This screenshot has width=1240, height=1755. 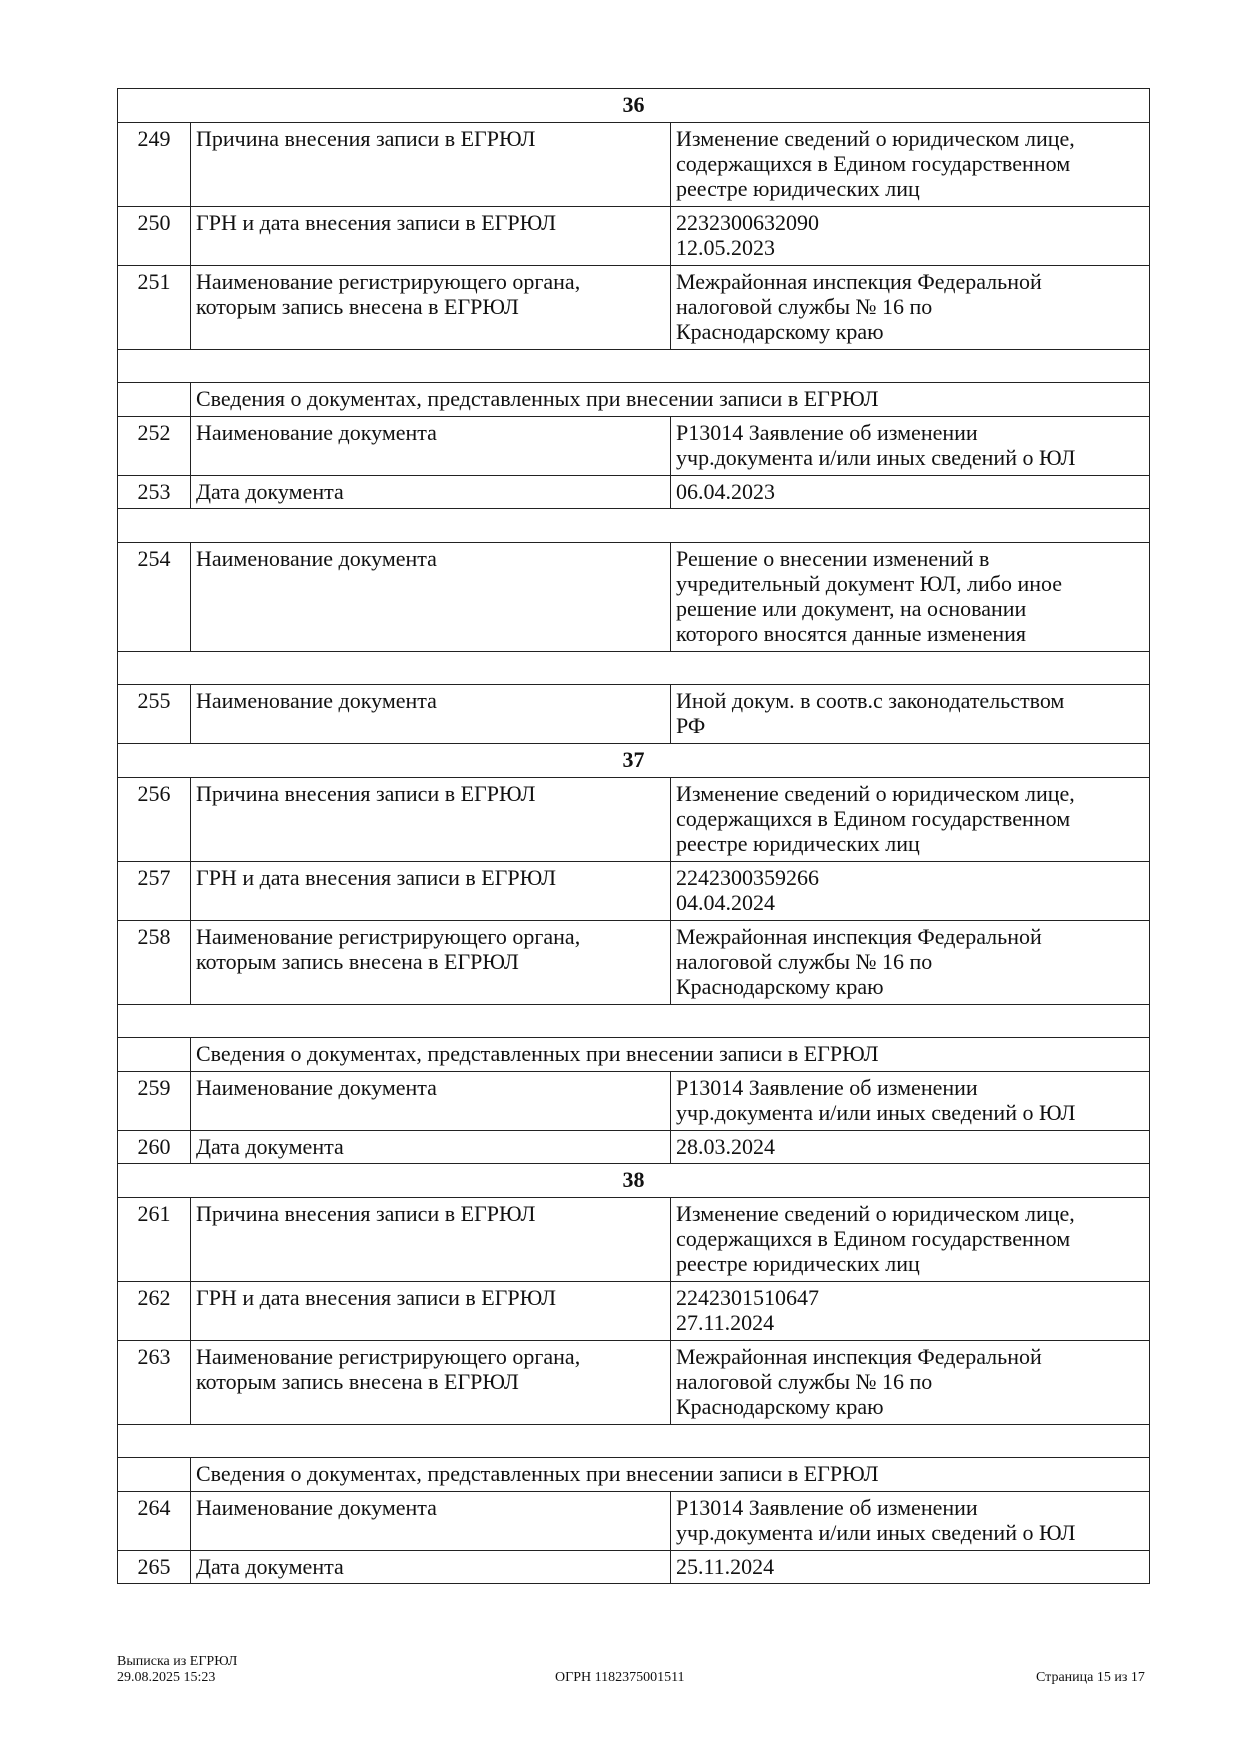 What do you see at coordinates (910, 890) in the screenshot?
I see `field-value: 2242300359266 04.04.2024` at bounding box center [910, 890].